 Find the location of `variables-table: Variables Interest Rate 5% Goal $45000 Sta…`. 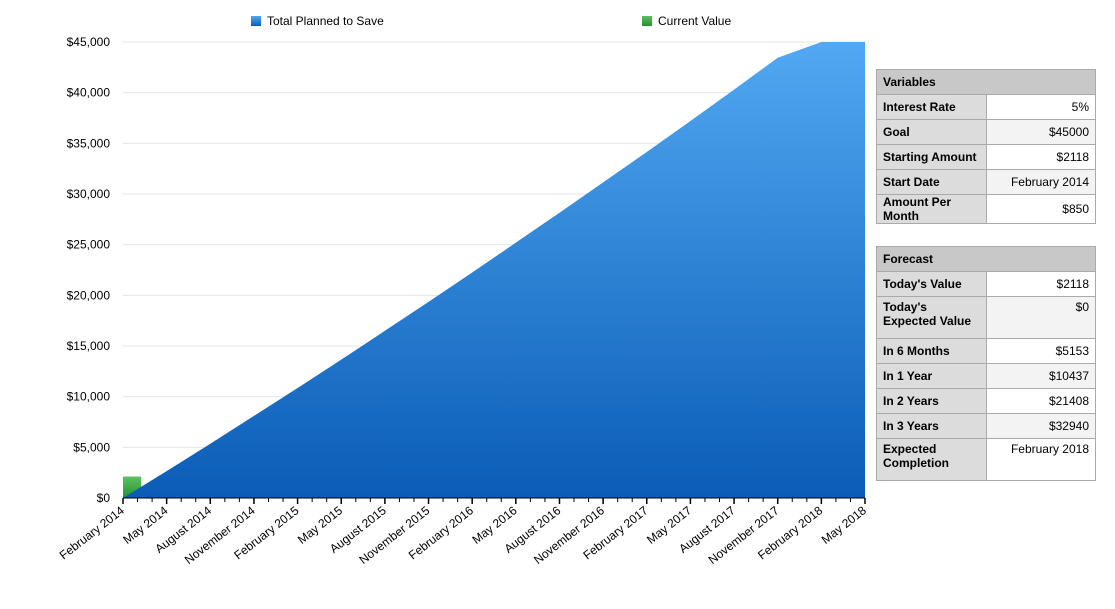

variables-table: Variables Interest Rate 5% Goal $45000 Sta… is located at coordinates (986, 146).